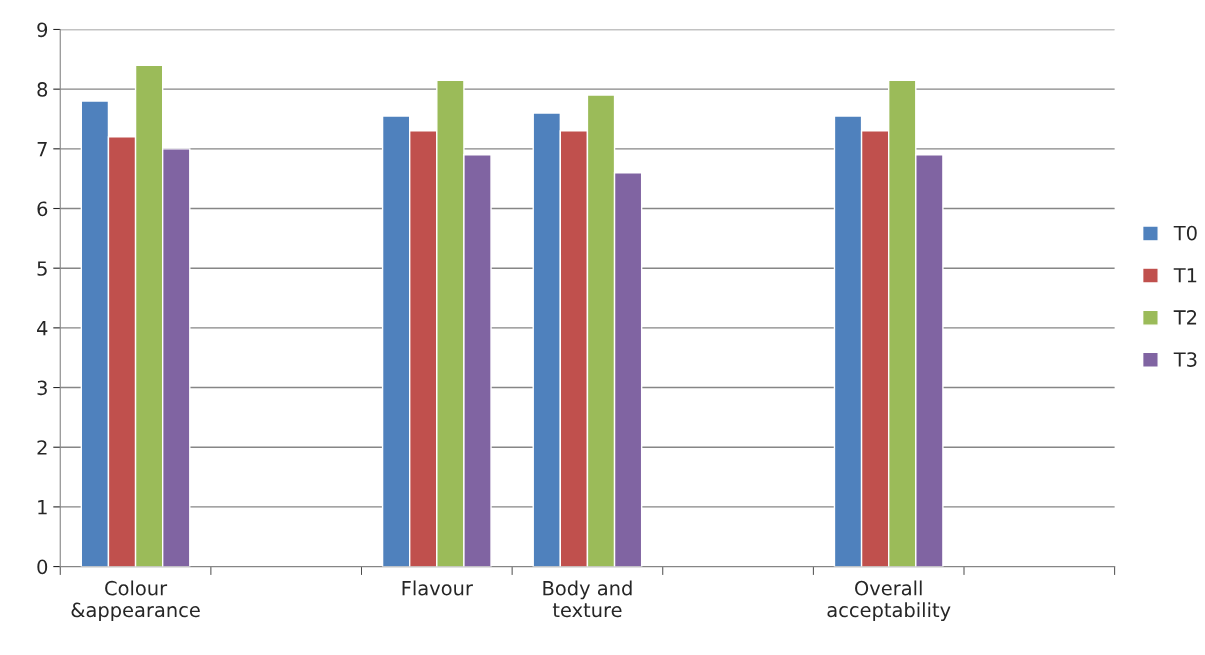  I want to click on y-tick-label: 4, so click(42, 328).